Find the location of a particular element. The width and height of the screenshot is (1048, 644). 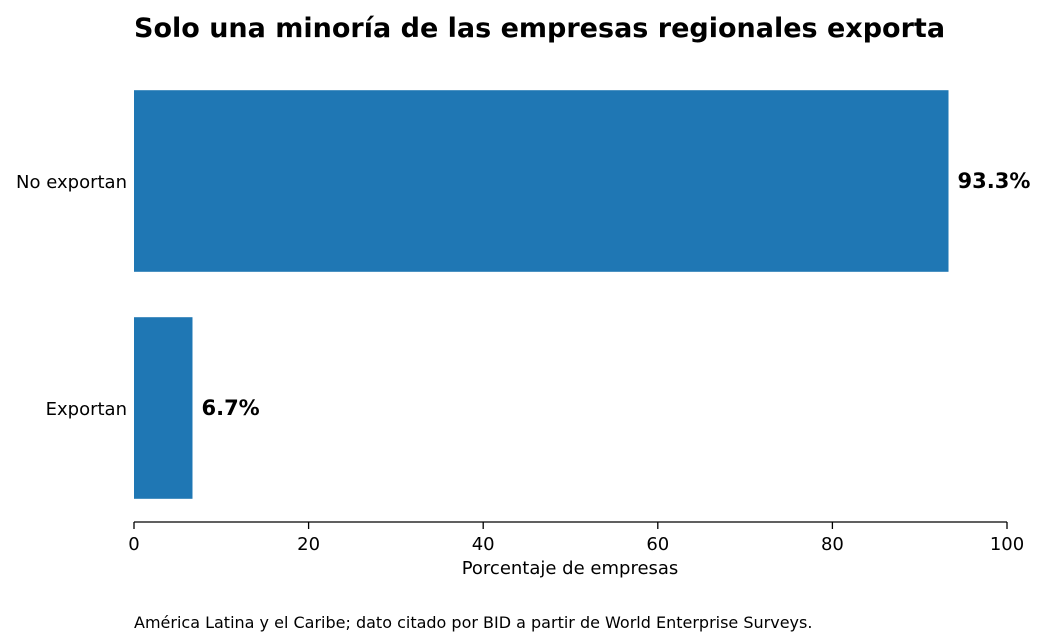

category-label: Exportan is located at coordinates (86, 409).